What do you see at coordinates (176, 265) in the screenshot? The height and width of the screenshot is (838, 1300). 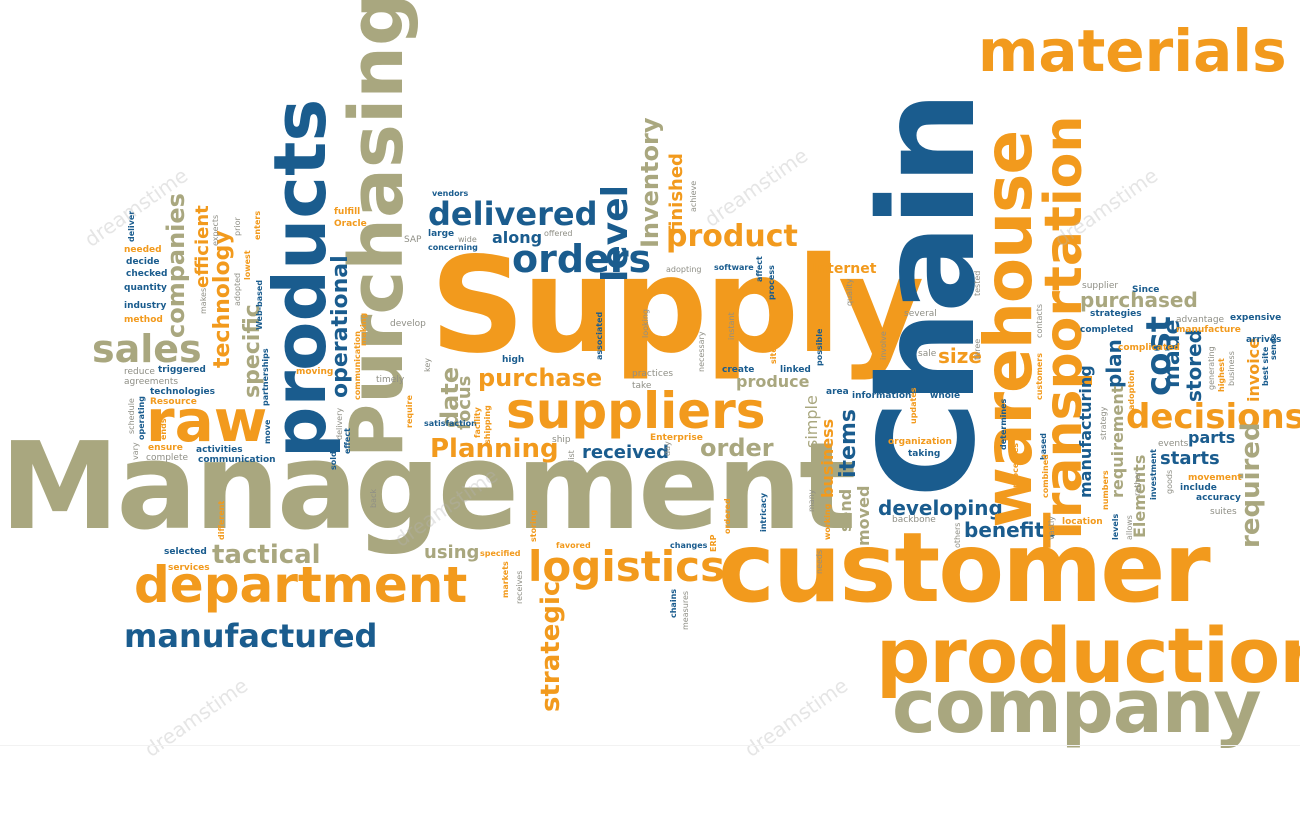 I see `word-companies: companies` at bounding box center [176, 265].